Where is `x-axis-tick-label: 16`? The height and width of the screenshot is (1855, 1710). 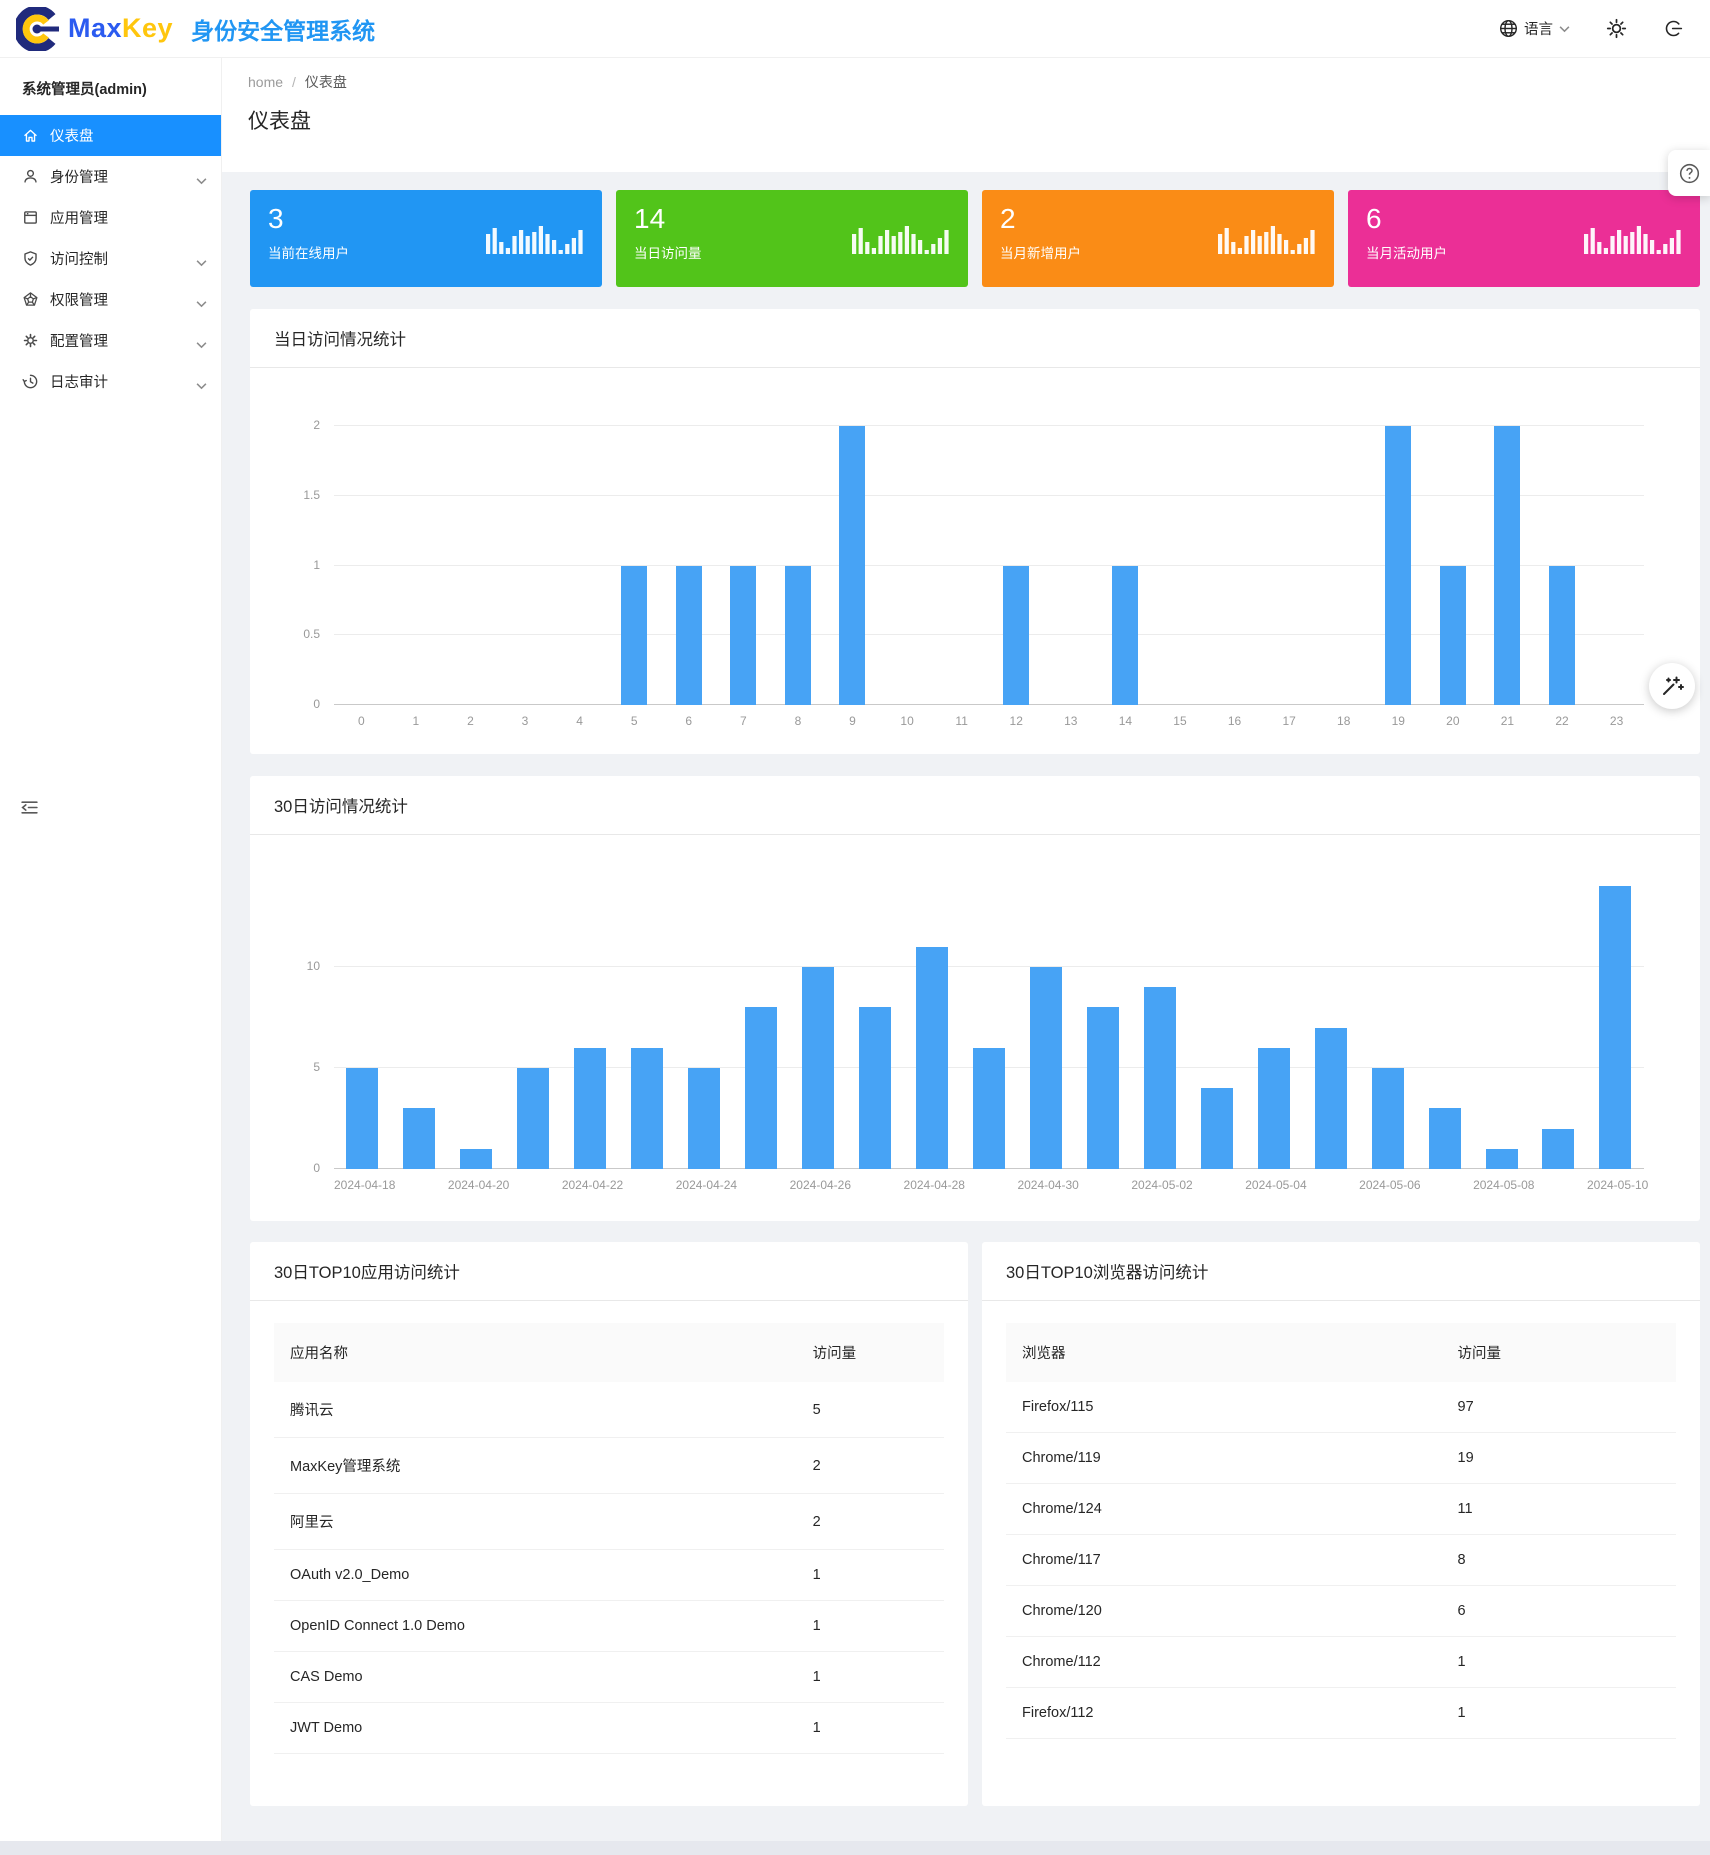
x-axis-tick-label: 16 is located at coordinates (1234, 721).